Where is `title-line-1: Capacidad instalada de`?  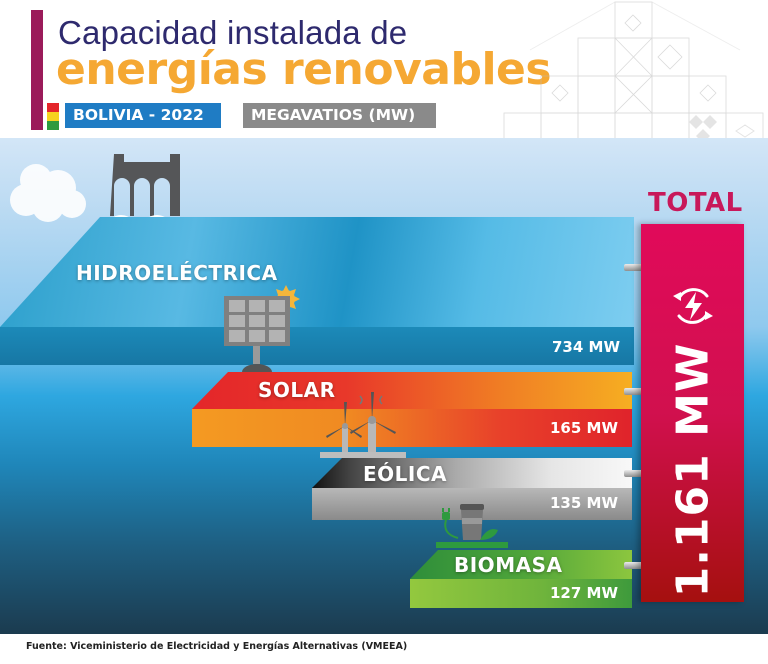 title-line-1: Capacidad instalada de is located at coordinates (233, 32).